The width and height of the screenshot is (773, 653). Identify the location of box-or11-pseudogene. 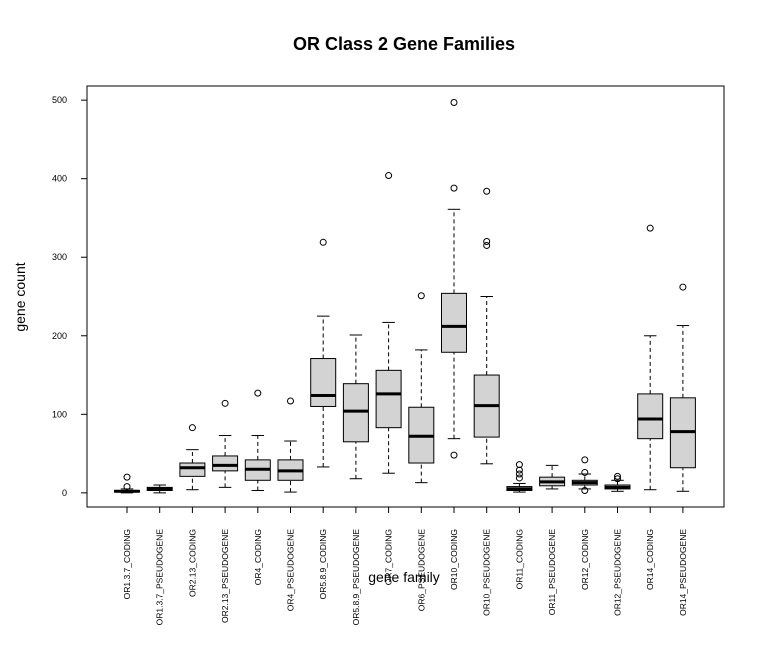
(552, 477).